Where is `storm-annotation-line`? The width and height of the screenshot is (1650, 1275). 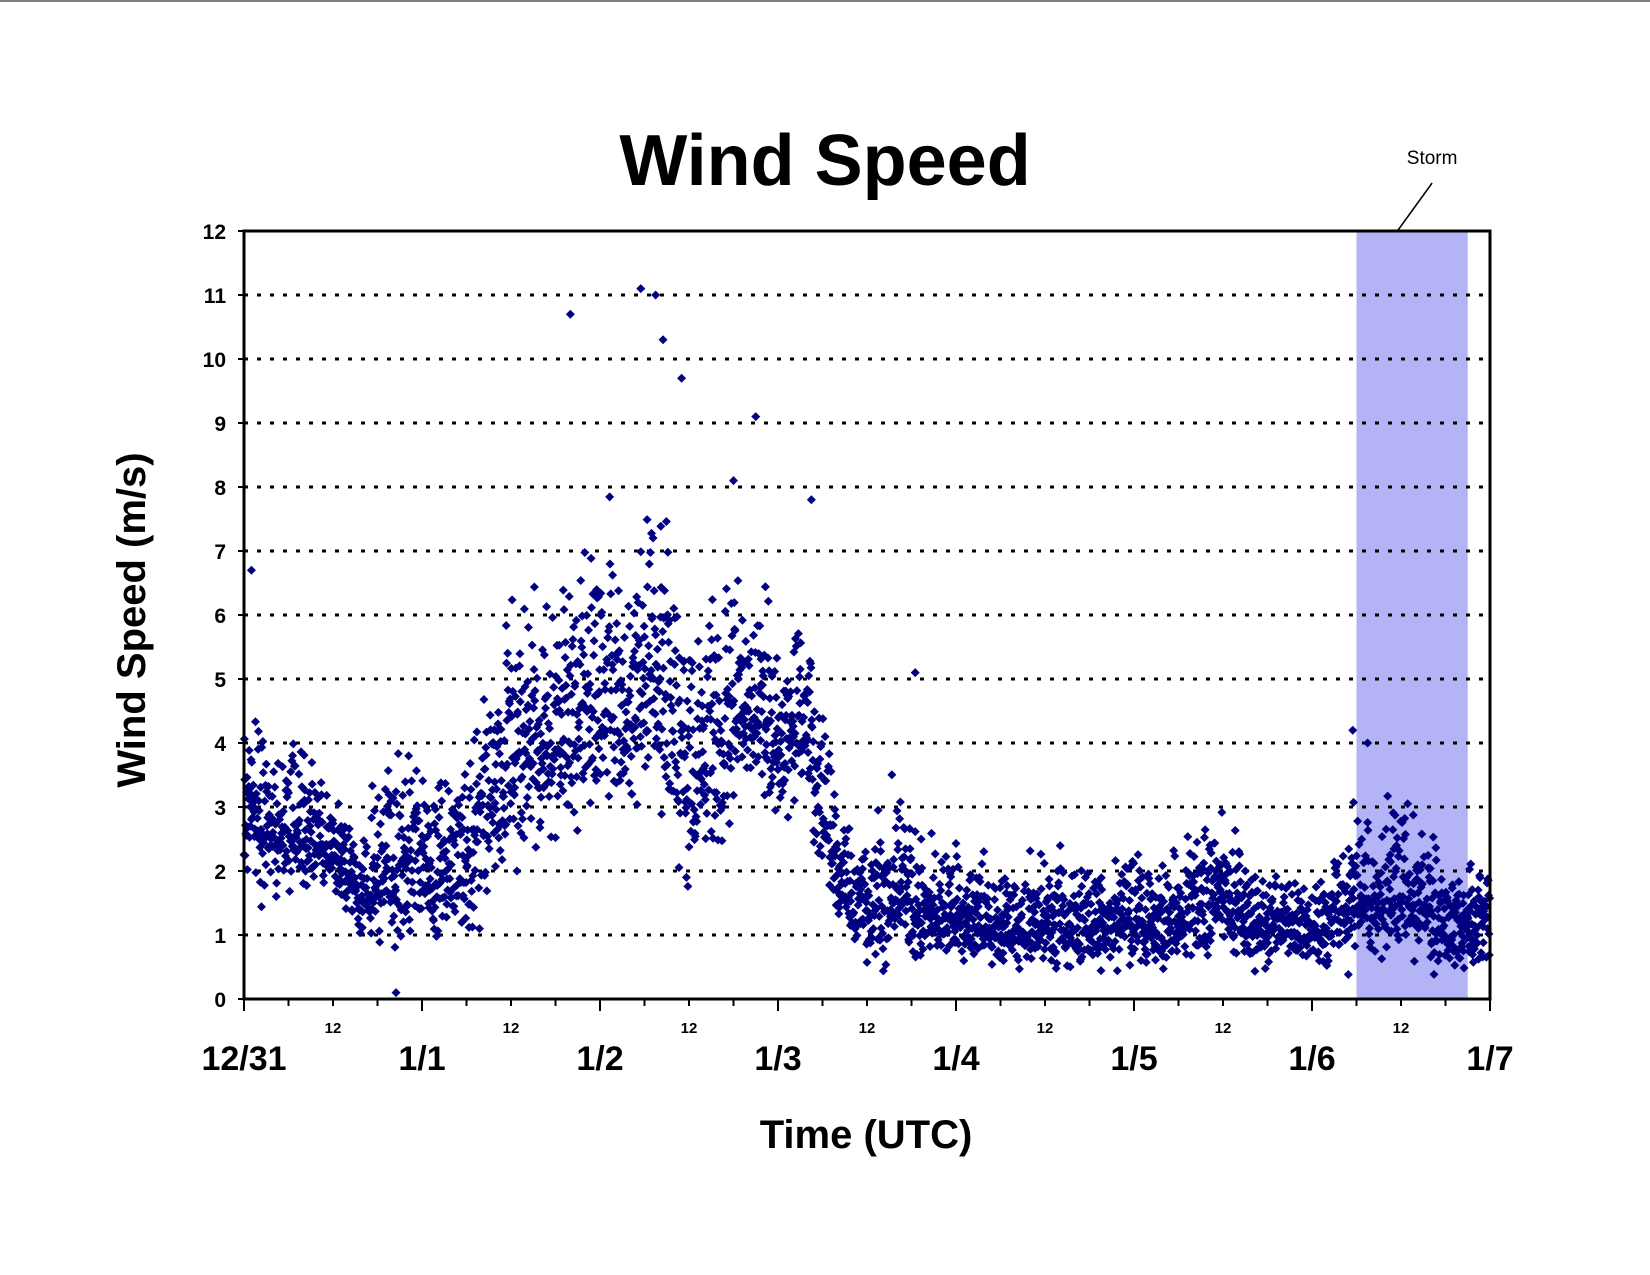 storm-annotation-line is located at coordinates (1415, 206).